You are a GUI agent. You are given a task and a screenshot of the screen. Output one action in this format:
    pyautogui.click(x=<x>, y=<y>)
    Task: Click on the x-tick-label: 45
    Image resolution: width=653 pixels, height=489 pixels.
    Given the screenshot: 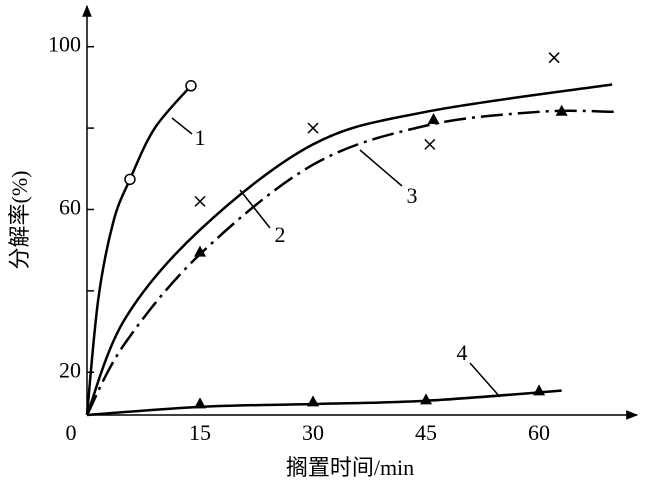 What is the action you would take?
    pyautogui.click(x=426, y=432)
    